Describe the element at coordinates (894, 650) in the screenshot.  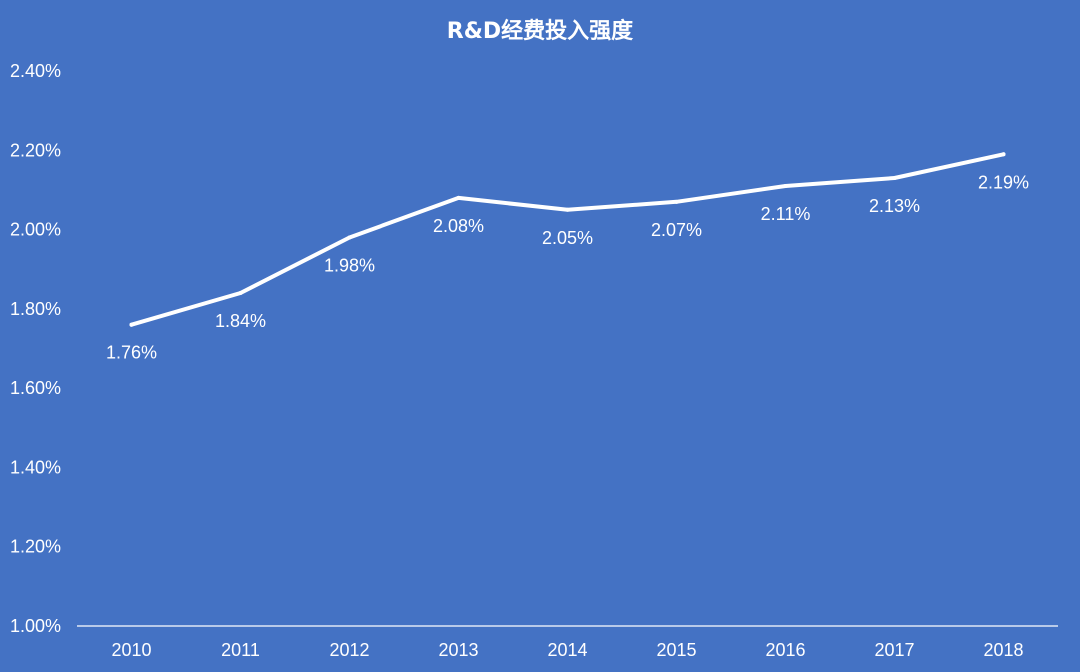
I see `x-tick-label: 2017` at that location.